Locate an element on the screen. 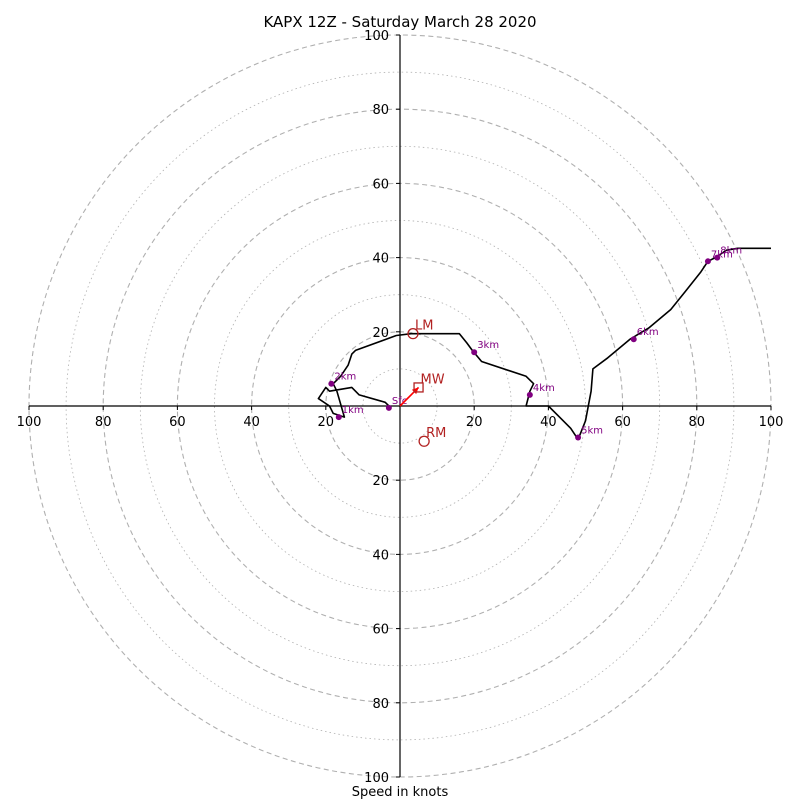 The image size is (800, 800). height-marker-label: 1km is located at coordinates (353, 410).